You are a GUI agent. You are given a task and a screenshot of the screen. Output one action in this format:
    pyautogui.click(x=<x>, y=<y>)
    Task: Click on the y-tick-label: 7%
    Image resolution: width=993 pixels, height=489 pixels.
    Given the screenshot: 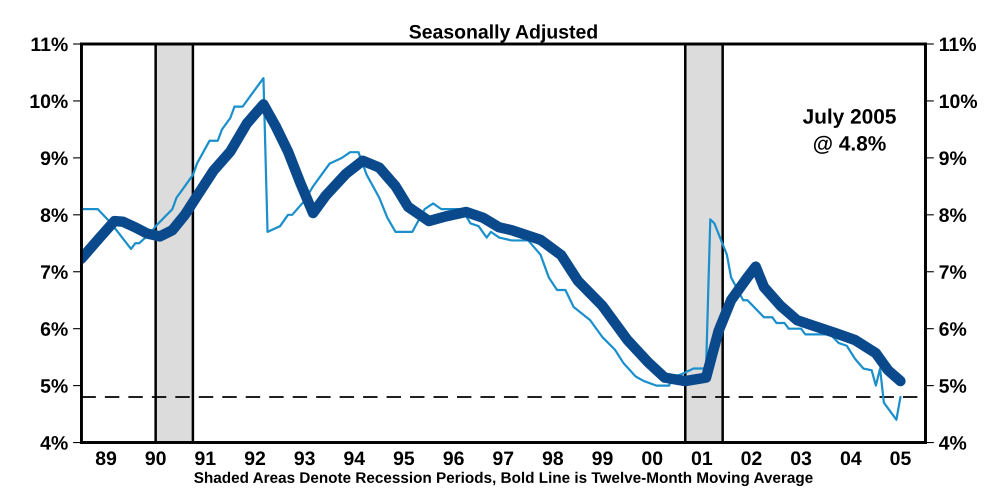 What is the action you would take?
    pyautogui.click(x=54, y=272)
    